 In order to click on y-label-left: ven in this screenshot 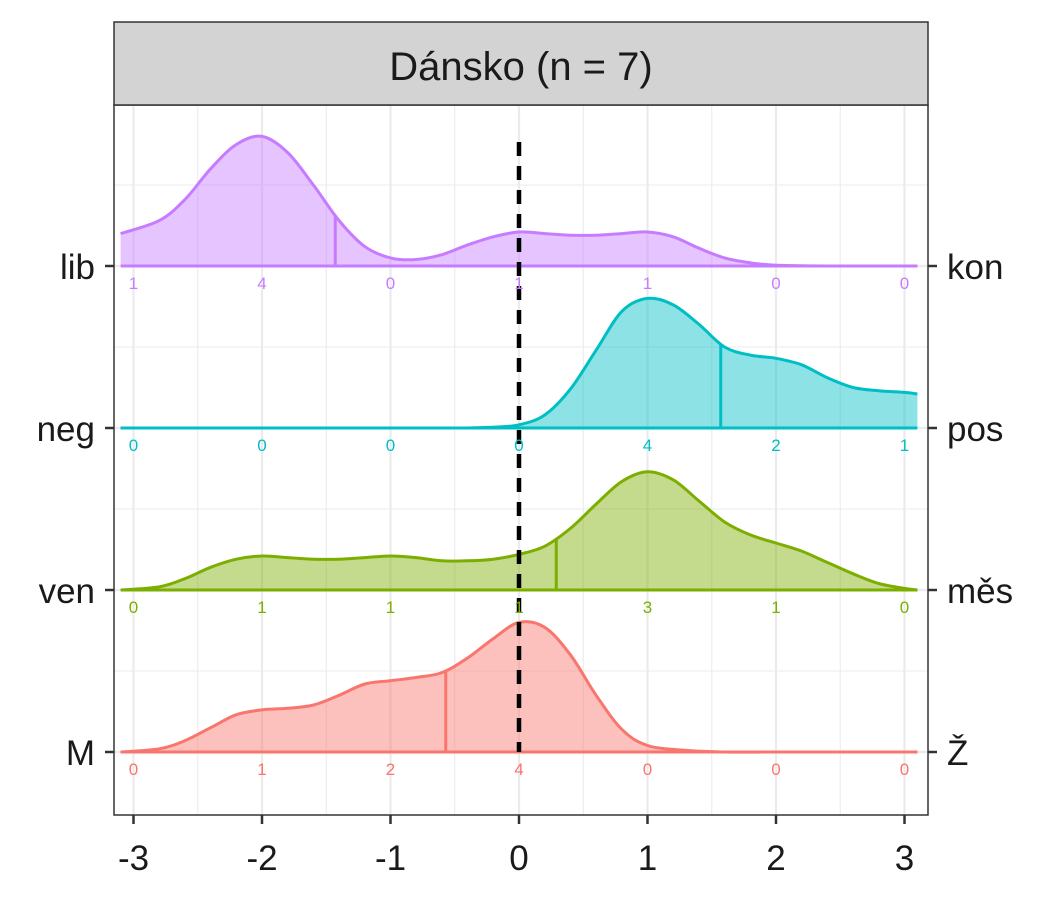, I will do `click(67, 591)`.